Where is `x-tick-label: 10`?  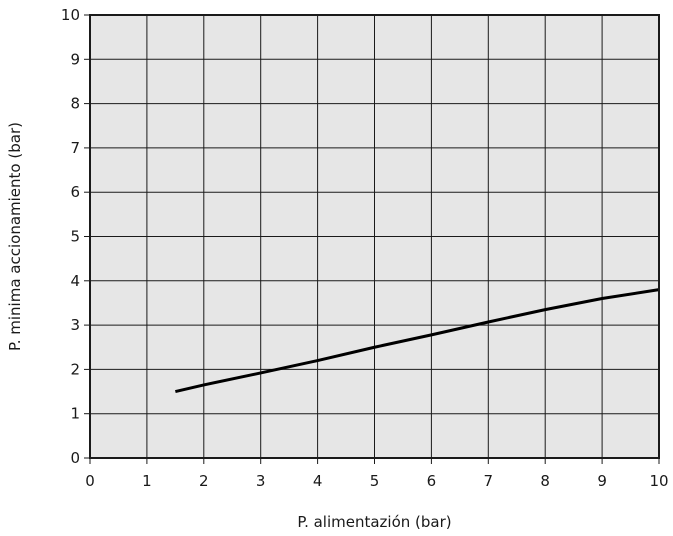
x-tick-label: 10 is located at coordinates (658, 481).